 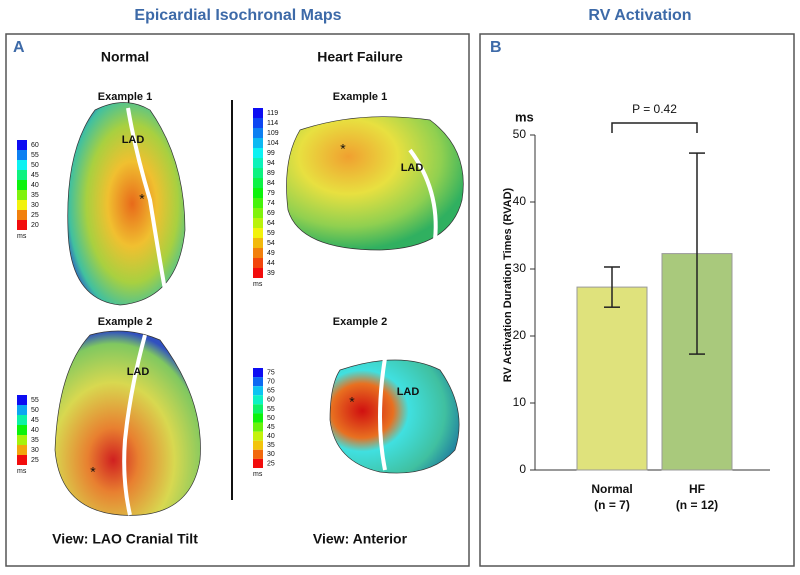 I want to click on panel-title: Epicardial Isochronal Maps, so click(x=237, y=15).